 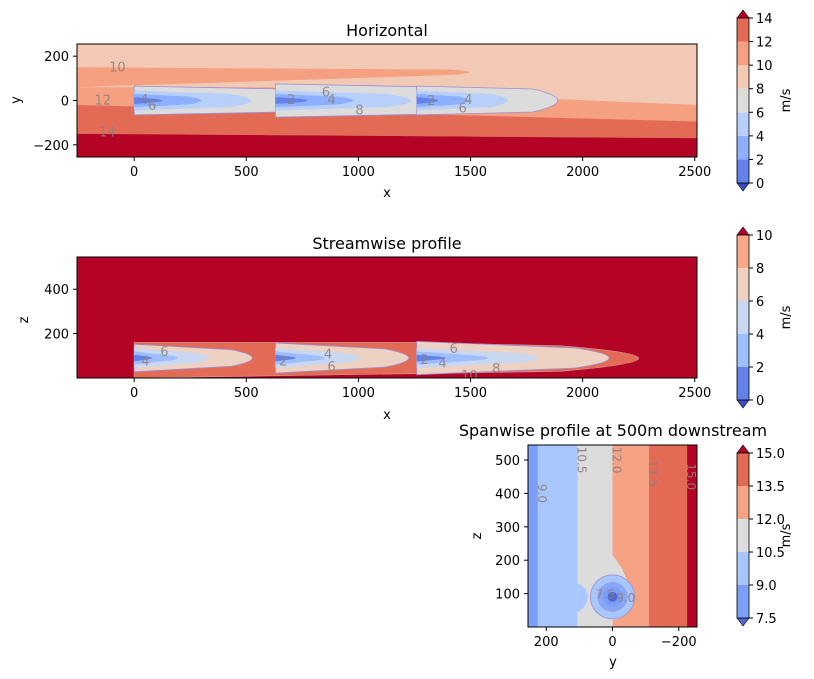 What do you see at coordinates (358, 172) in the screenshot?
I see `x-tick-label: 1000` at bounding box center [358, 172].